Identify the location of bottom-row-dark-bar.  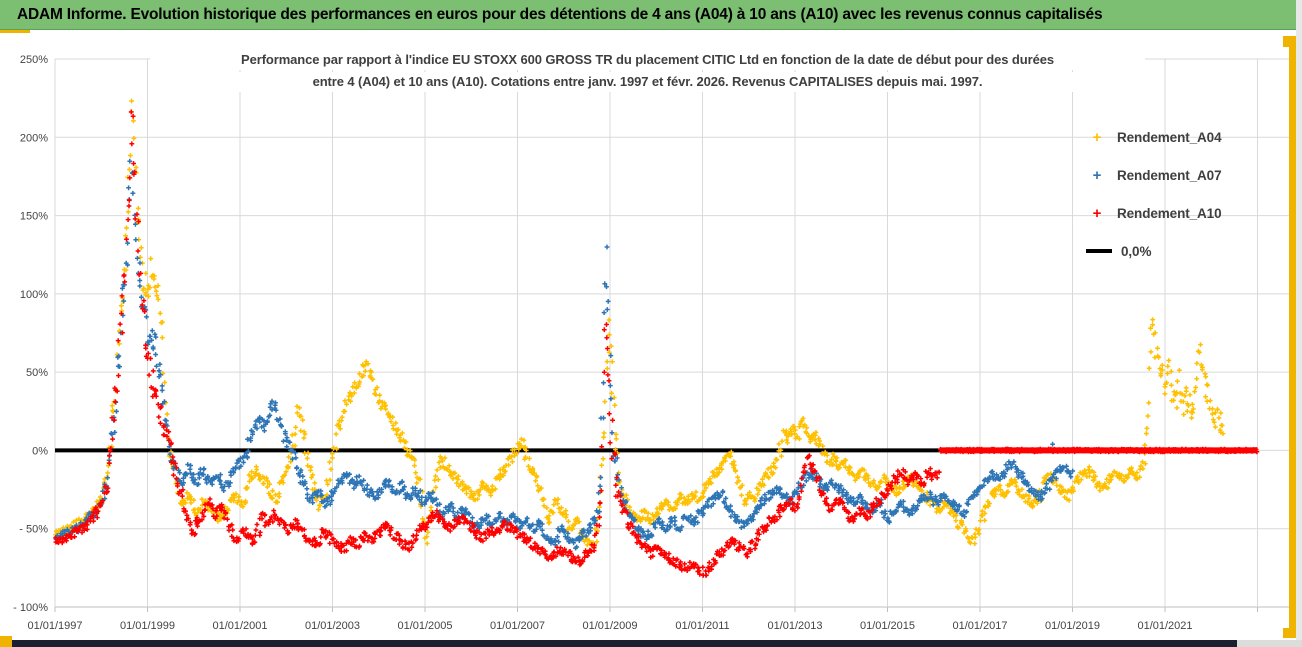
(624, 643).